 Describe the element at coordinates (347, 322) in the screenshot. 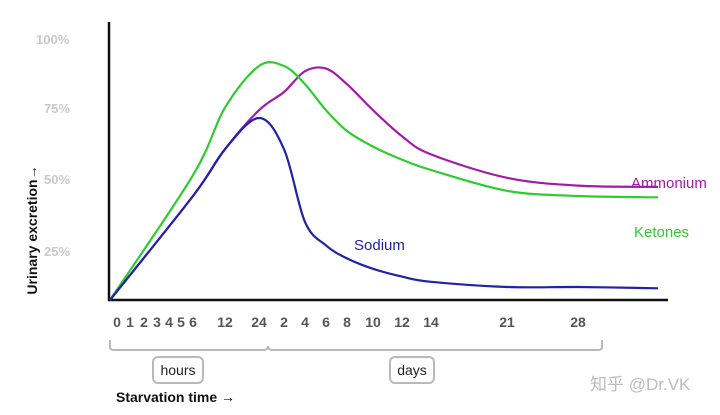

I see `x-tick-label: 8` at that location.